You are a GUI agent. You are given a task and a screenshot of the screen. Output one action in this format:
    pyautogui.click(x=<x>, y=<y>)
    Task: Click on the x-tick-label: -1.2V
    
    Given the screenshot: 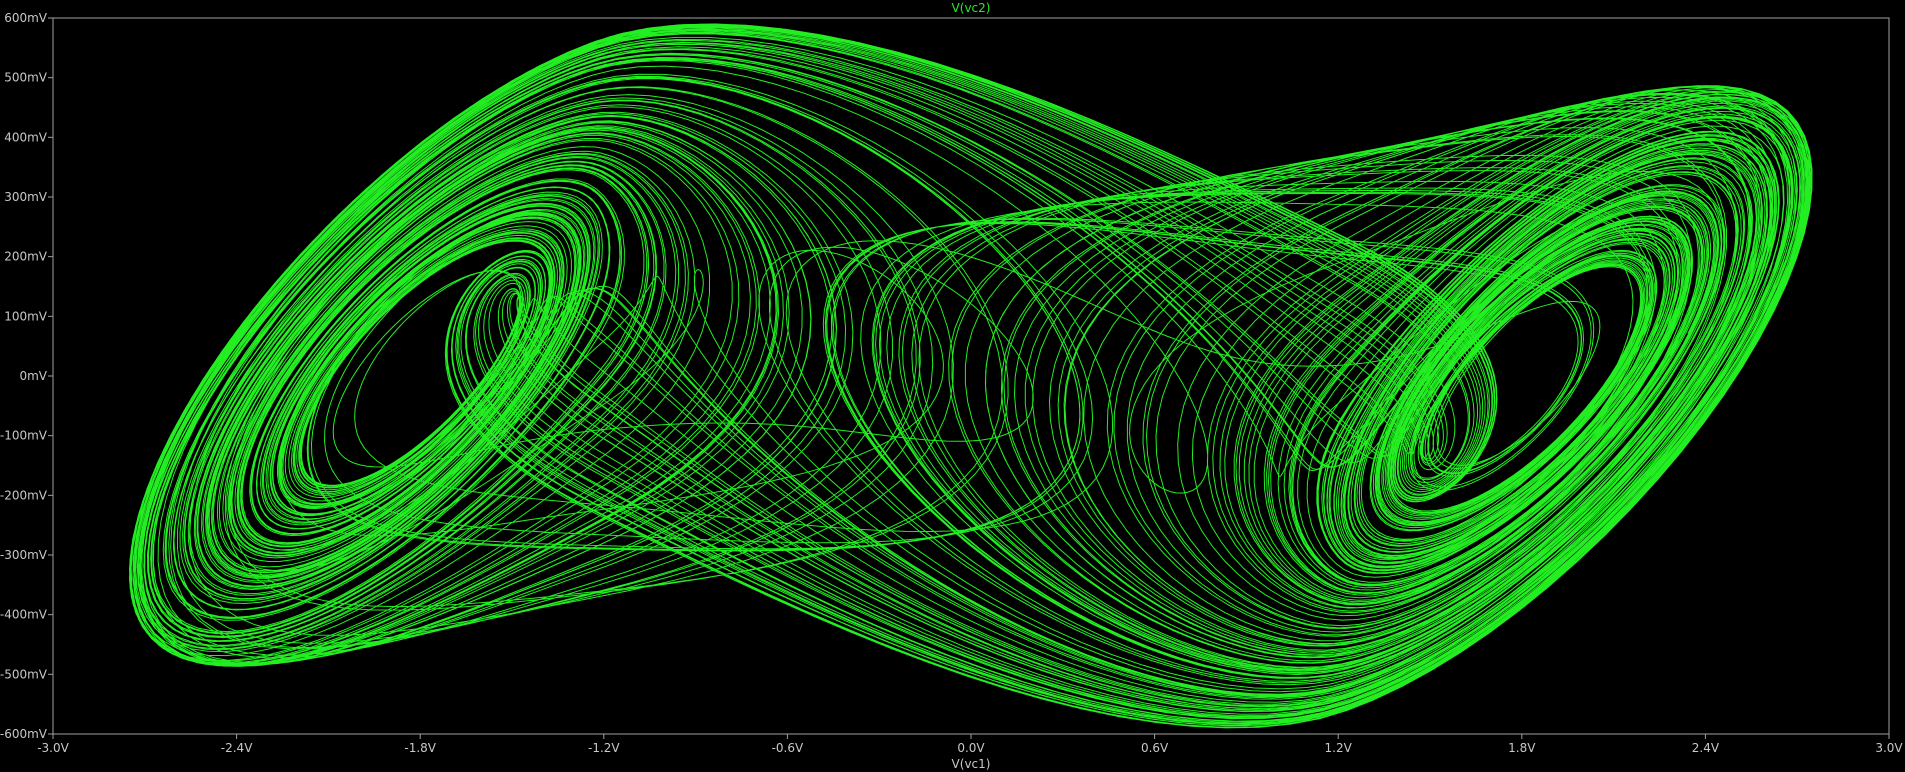 What is the action you would take?
    pyautogui.click(x=604, y=748)
    